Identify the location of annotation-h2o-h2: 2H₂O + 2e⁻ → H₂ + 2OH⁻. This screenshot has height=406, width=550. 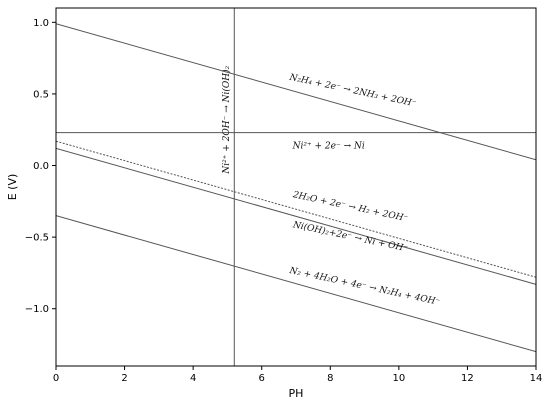
(350, 207).